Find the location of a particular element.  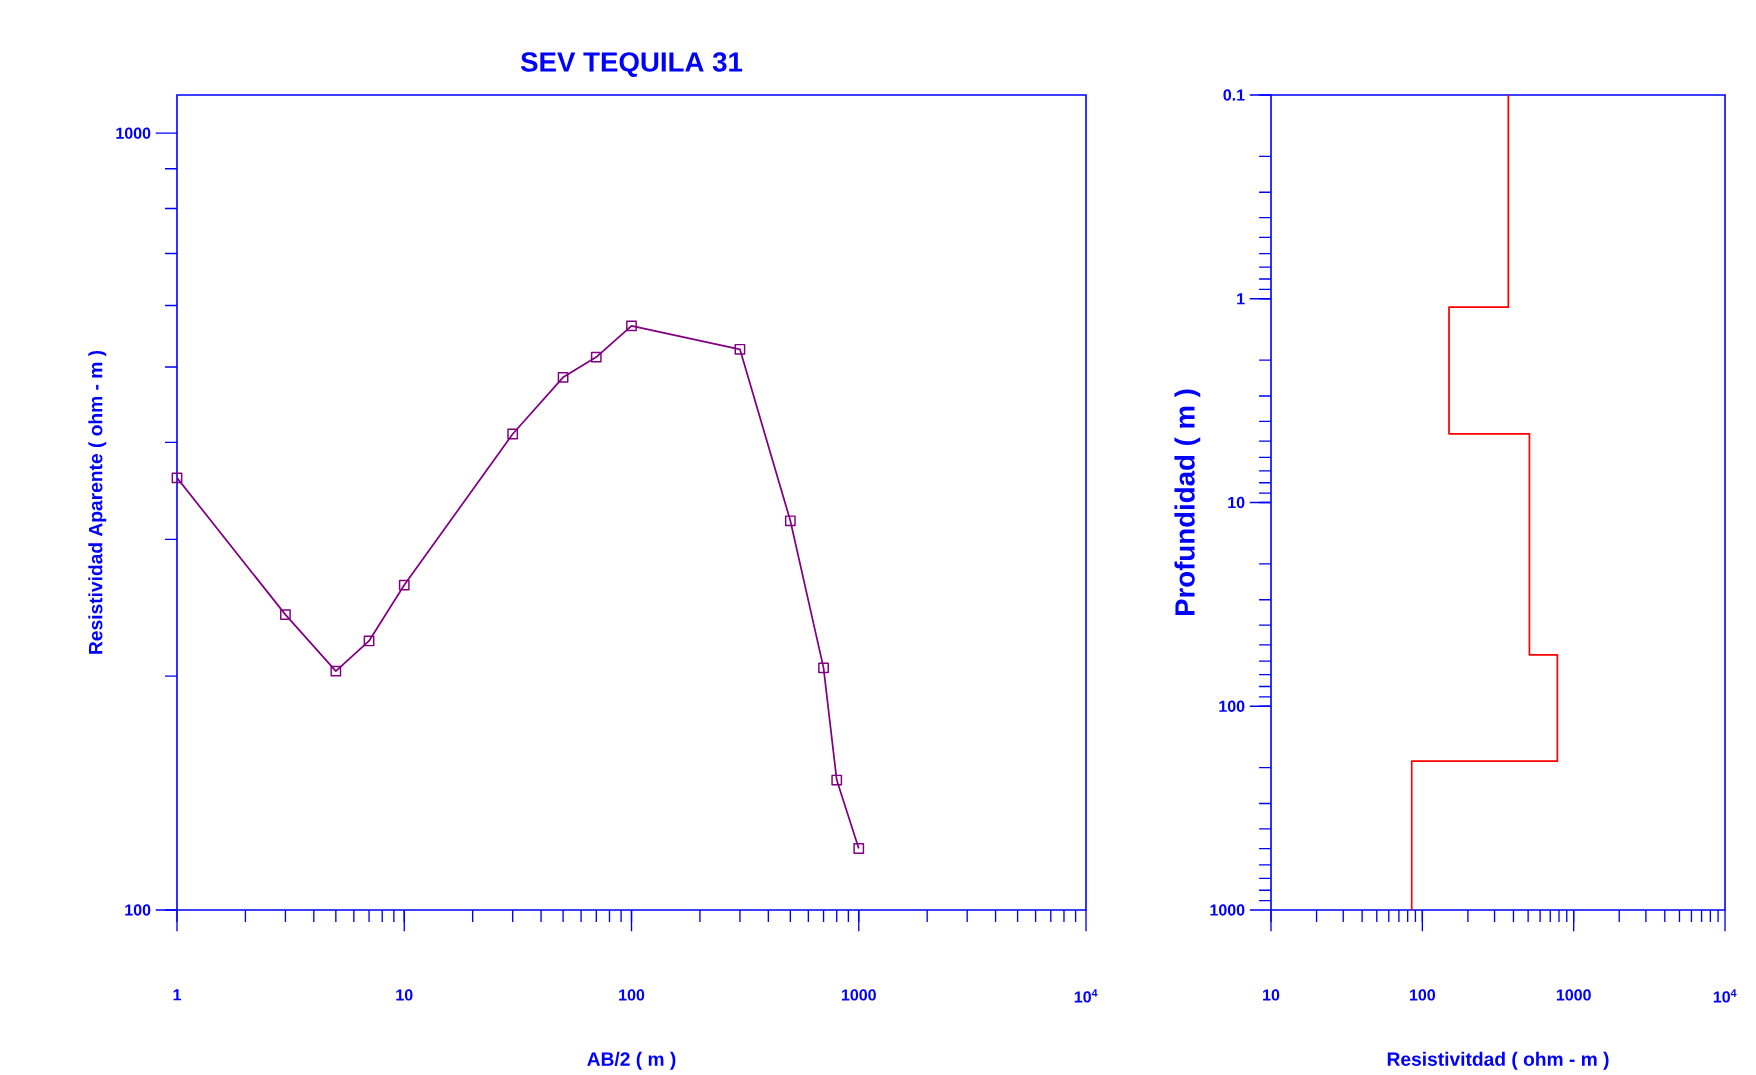

y-tick-label: 1000 is located at coordinates (1227, 910).